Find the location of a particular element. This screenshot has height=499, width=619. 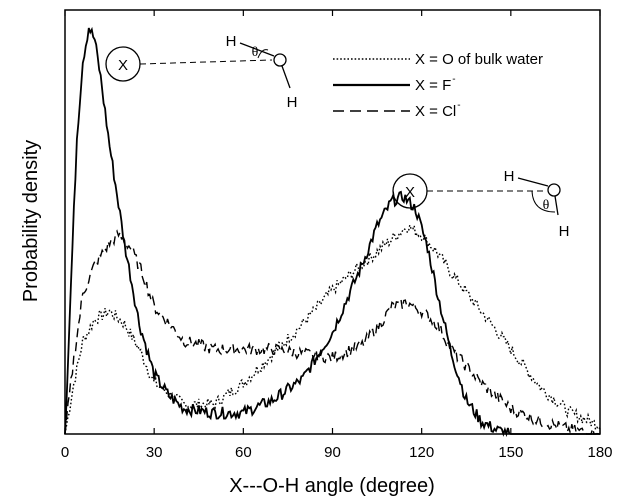

inset-molecule-top: X H H θ is located at coordinates (201, 72).